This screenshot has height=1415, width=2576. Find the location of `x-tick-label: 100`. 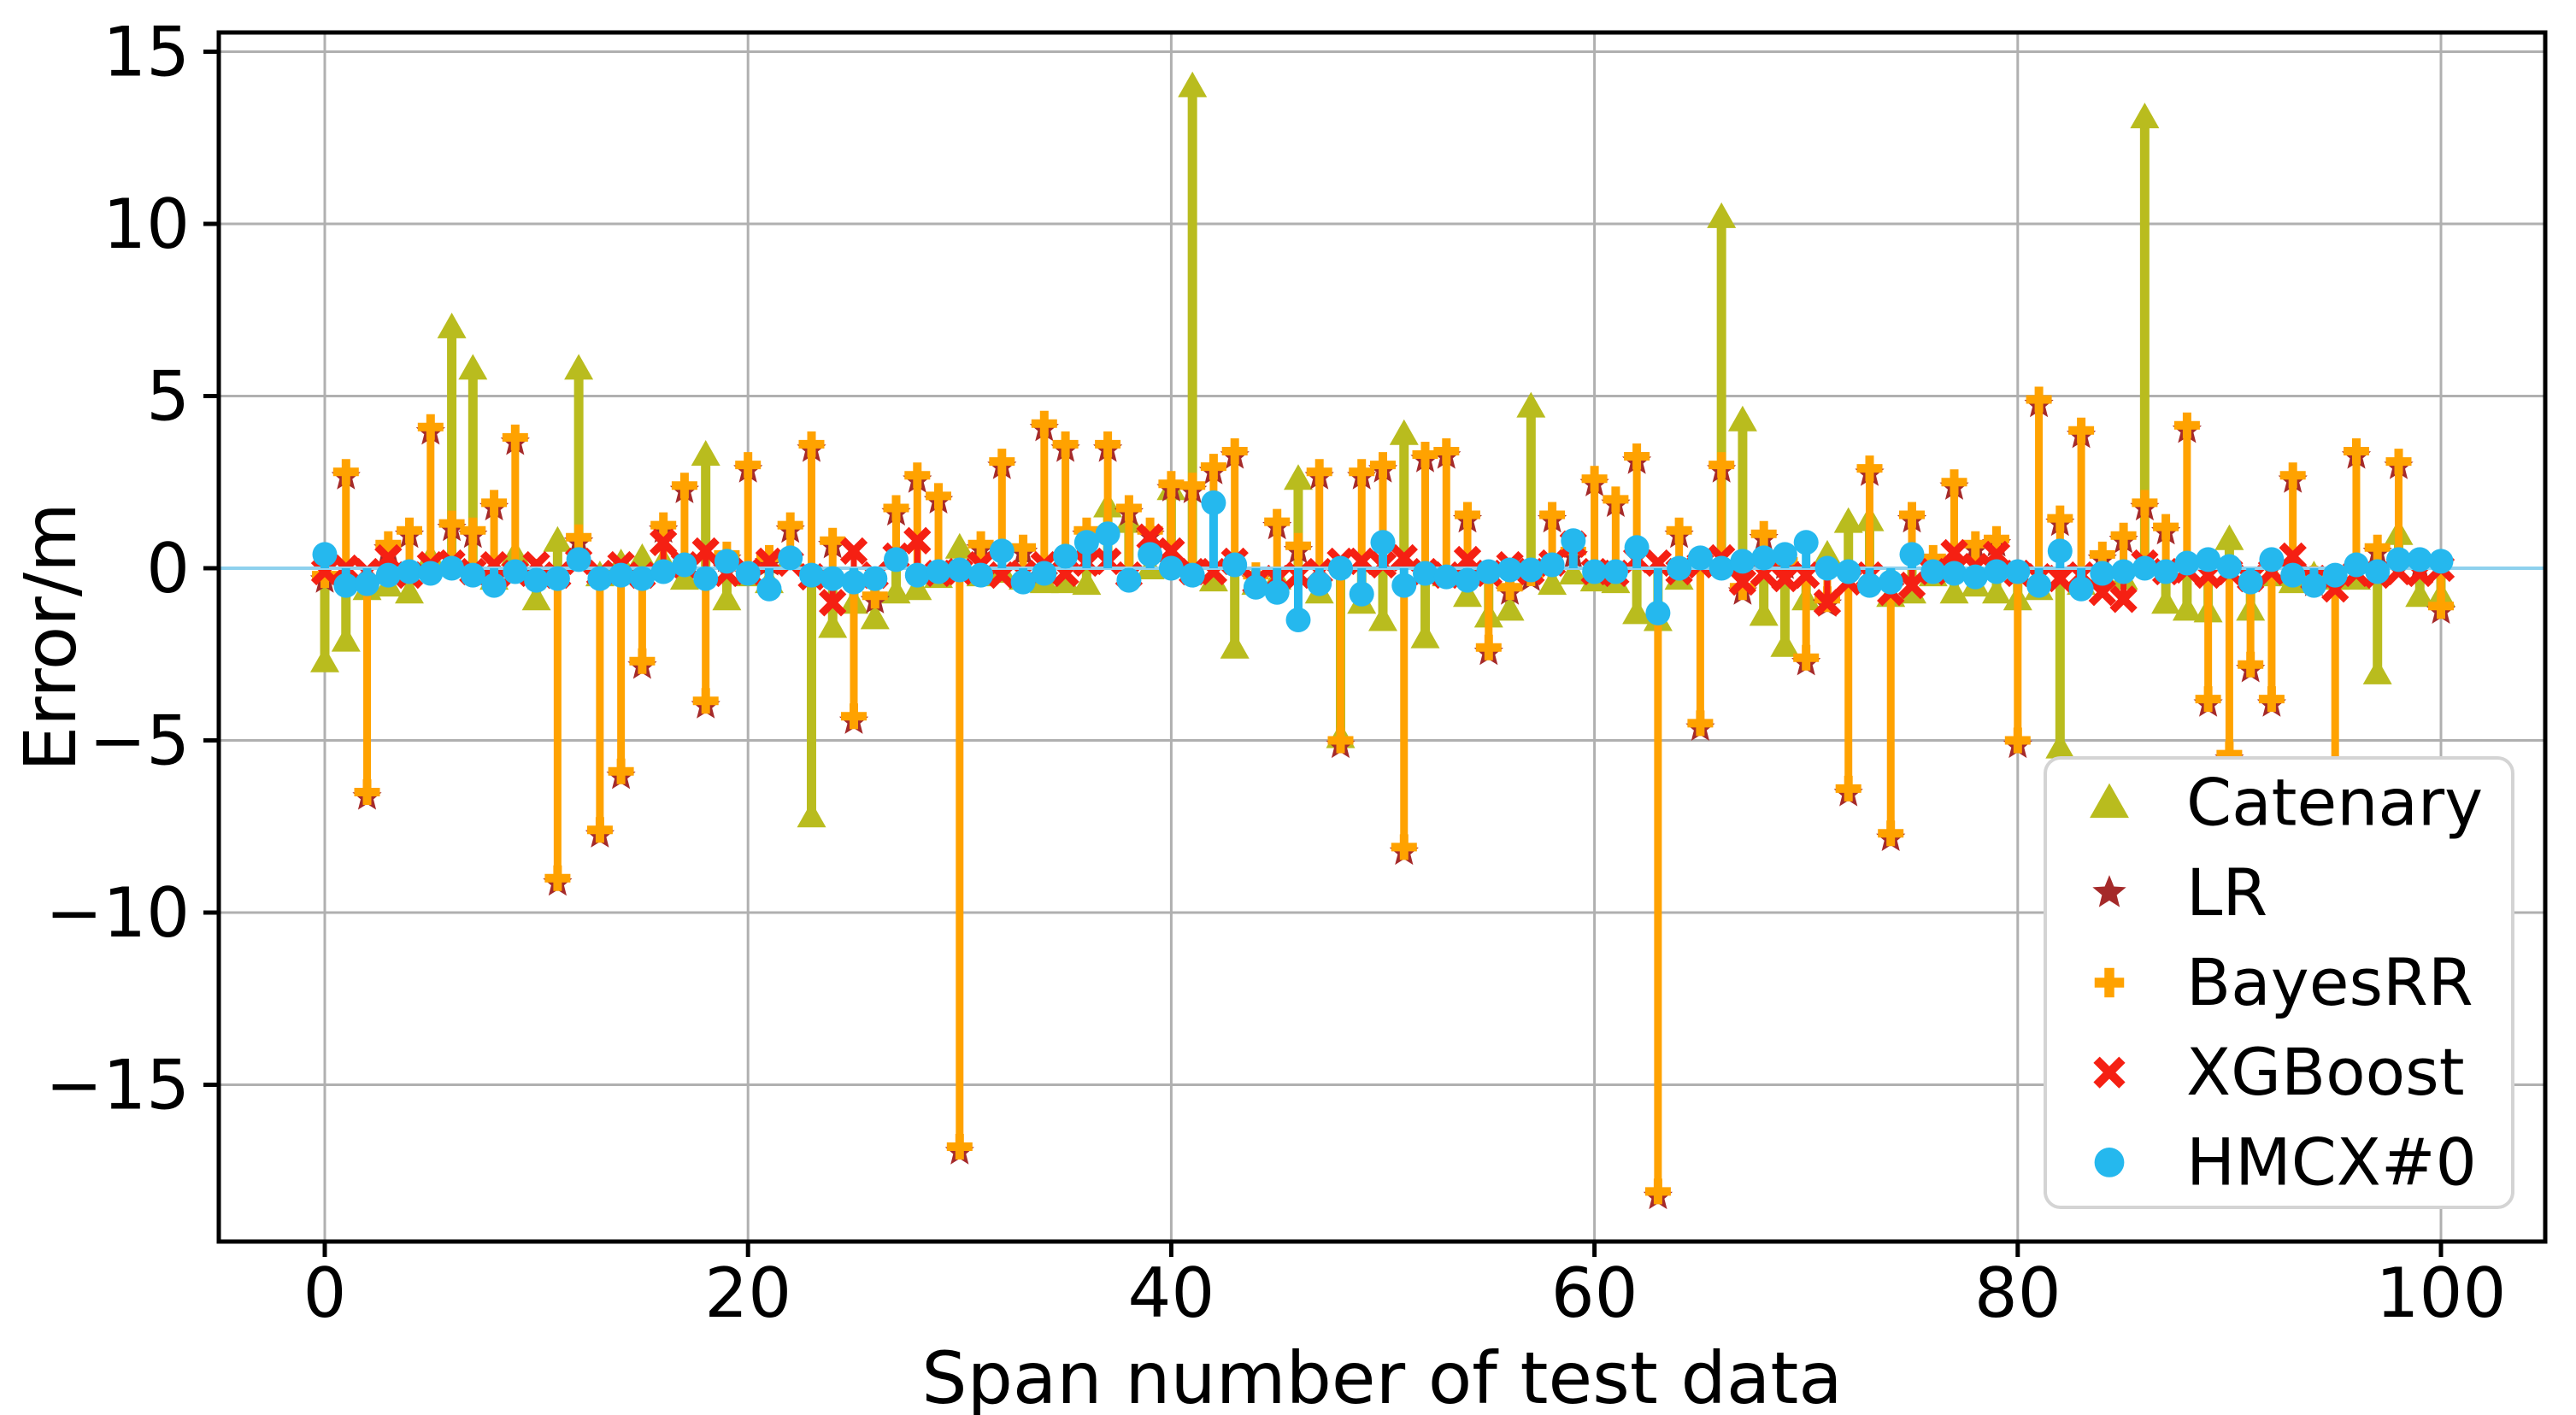

x-tick-label: 100 is located at coordinates (2441, 1293).